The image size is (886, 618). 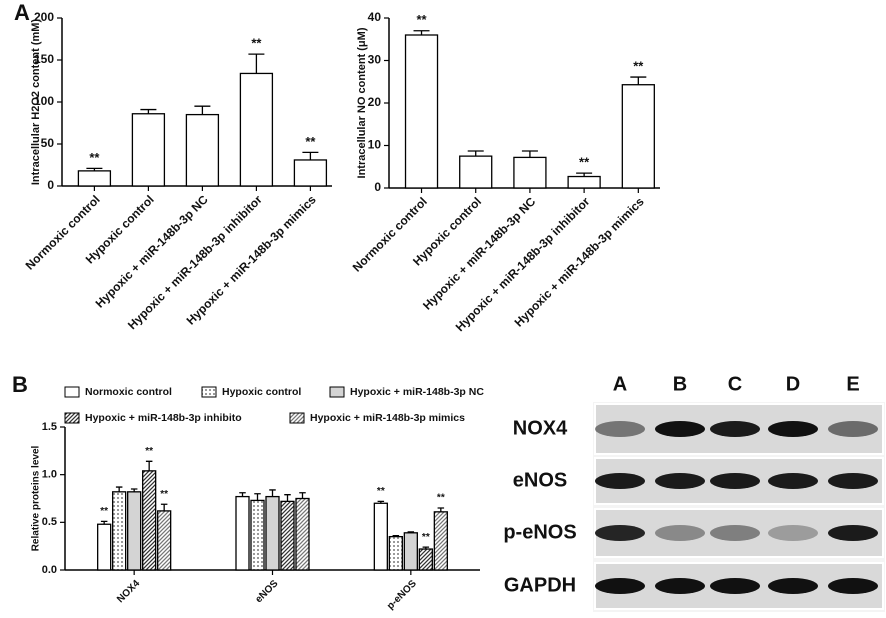 What do you see at coordinates (266, 591) in the screenshot?
I see `x-tick-label: eNOS` at bounding box center [266, 591].